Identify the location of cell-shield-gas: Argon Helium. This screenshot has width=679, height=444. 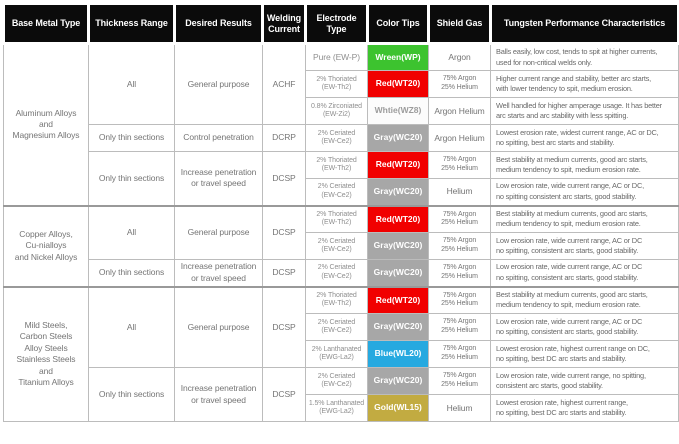
(459, 111).